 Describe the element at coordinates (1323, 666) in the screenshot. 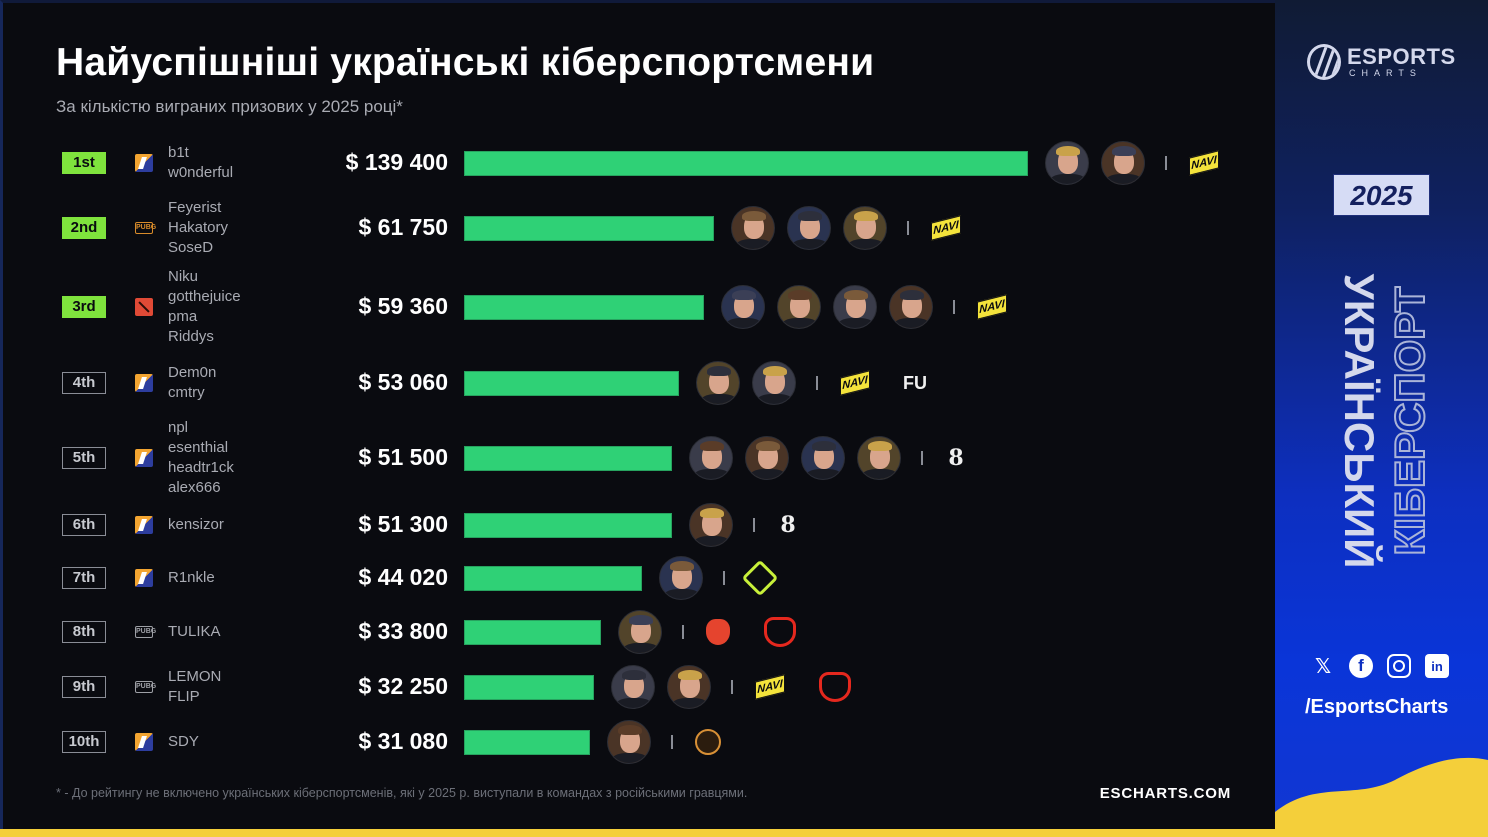

I see `x-icon: 𝕏` at that location.